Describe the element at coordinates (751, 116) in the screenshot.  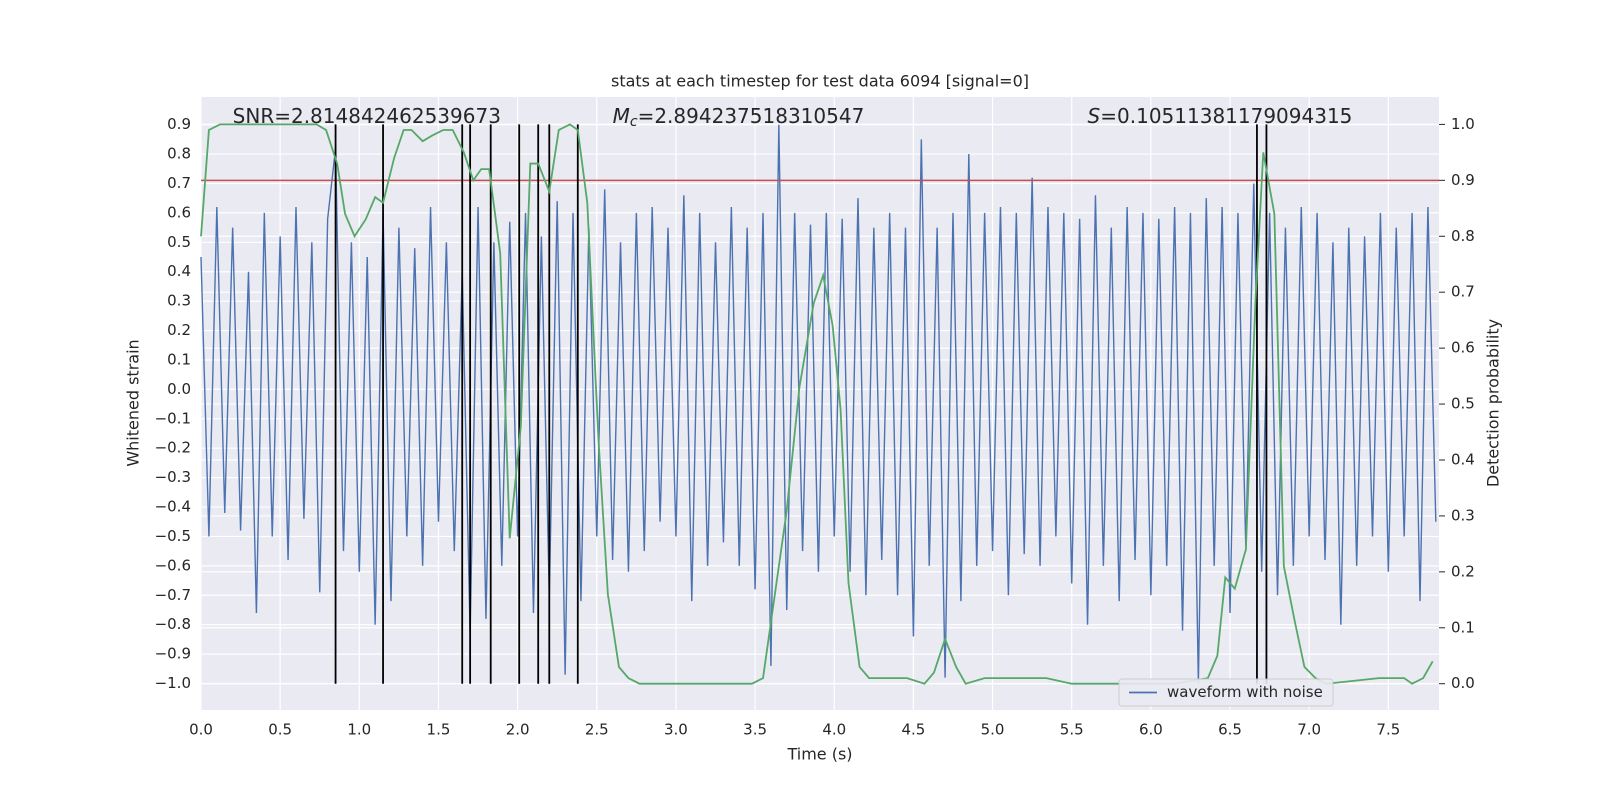
I see `annotation-text: =2.894237518310547` at that location.